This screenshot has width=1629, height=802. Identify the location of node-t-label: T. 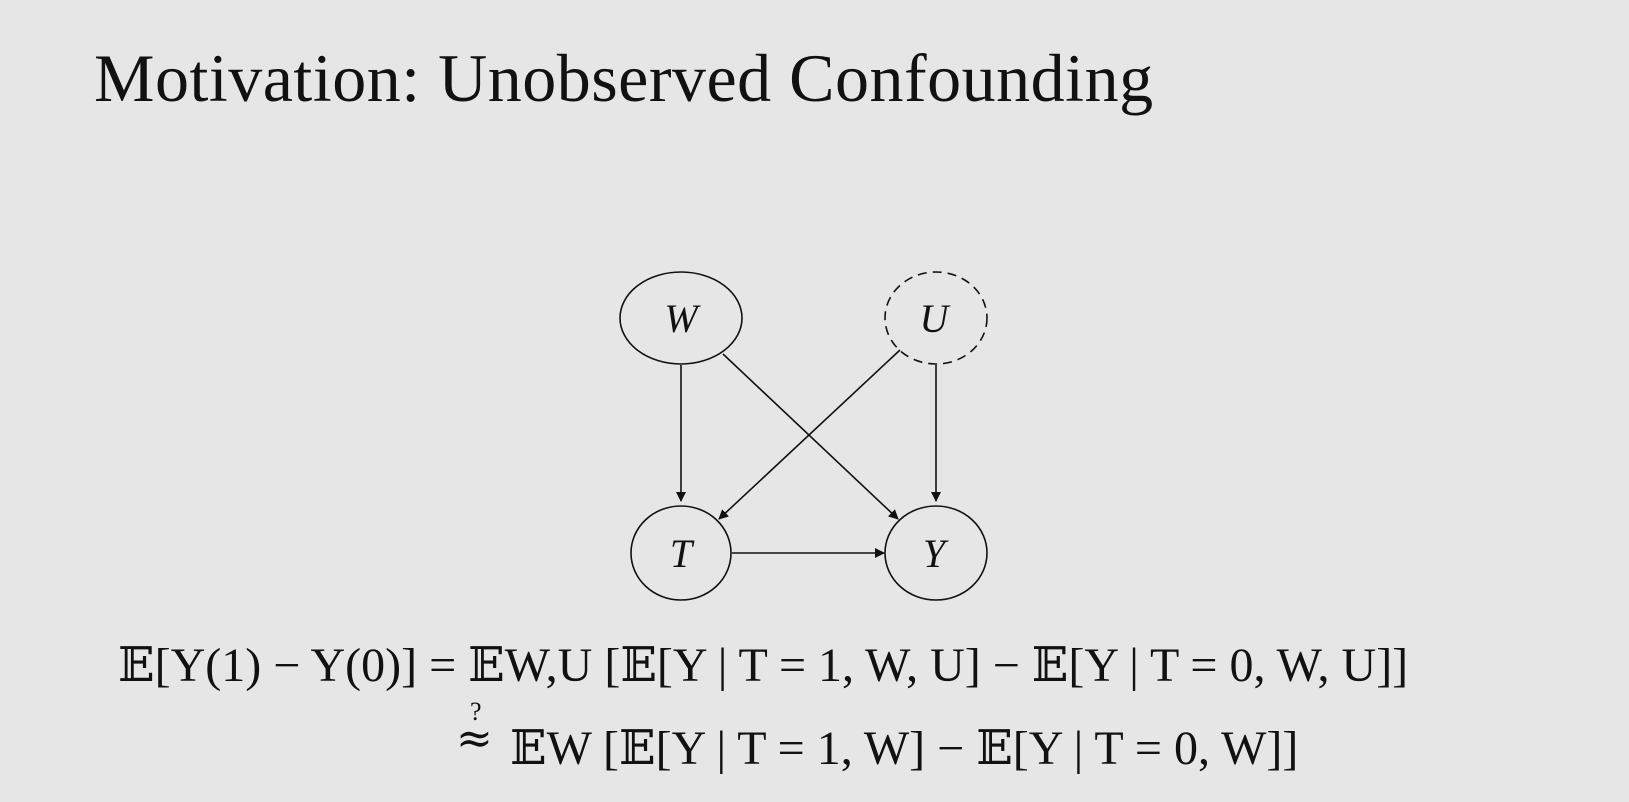
(682, 553).